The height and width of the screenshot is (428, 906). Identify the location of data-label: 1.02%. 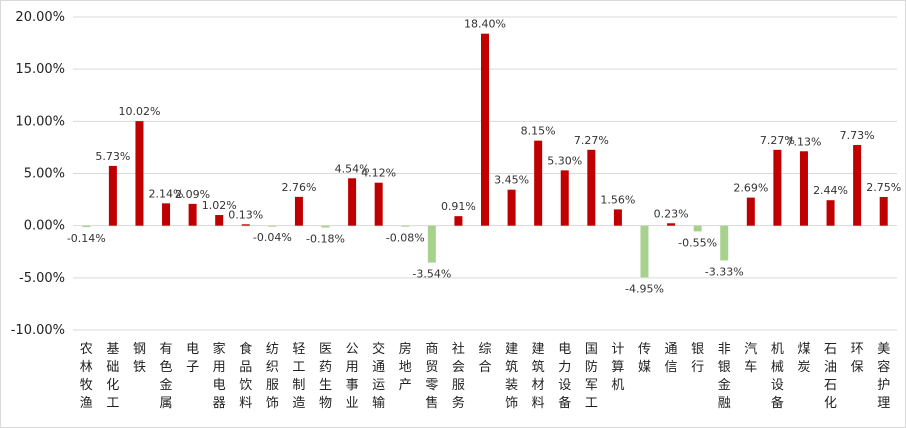
(219, 205).